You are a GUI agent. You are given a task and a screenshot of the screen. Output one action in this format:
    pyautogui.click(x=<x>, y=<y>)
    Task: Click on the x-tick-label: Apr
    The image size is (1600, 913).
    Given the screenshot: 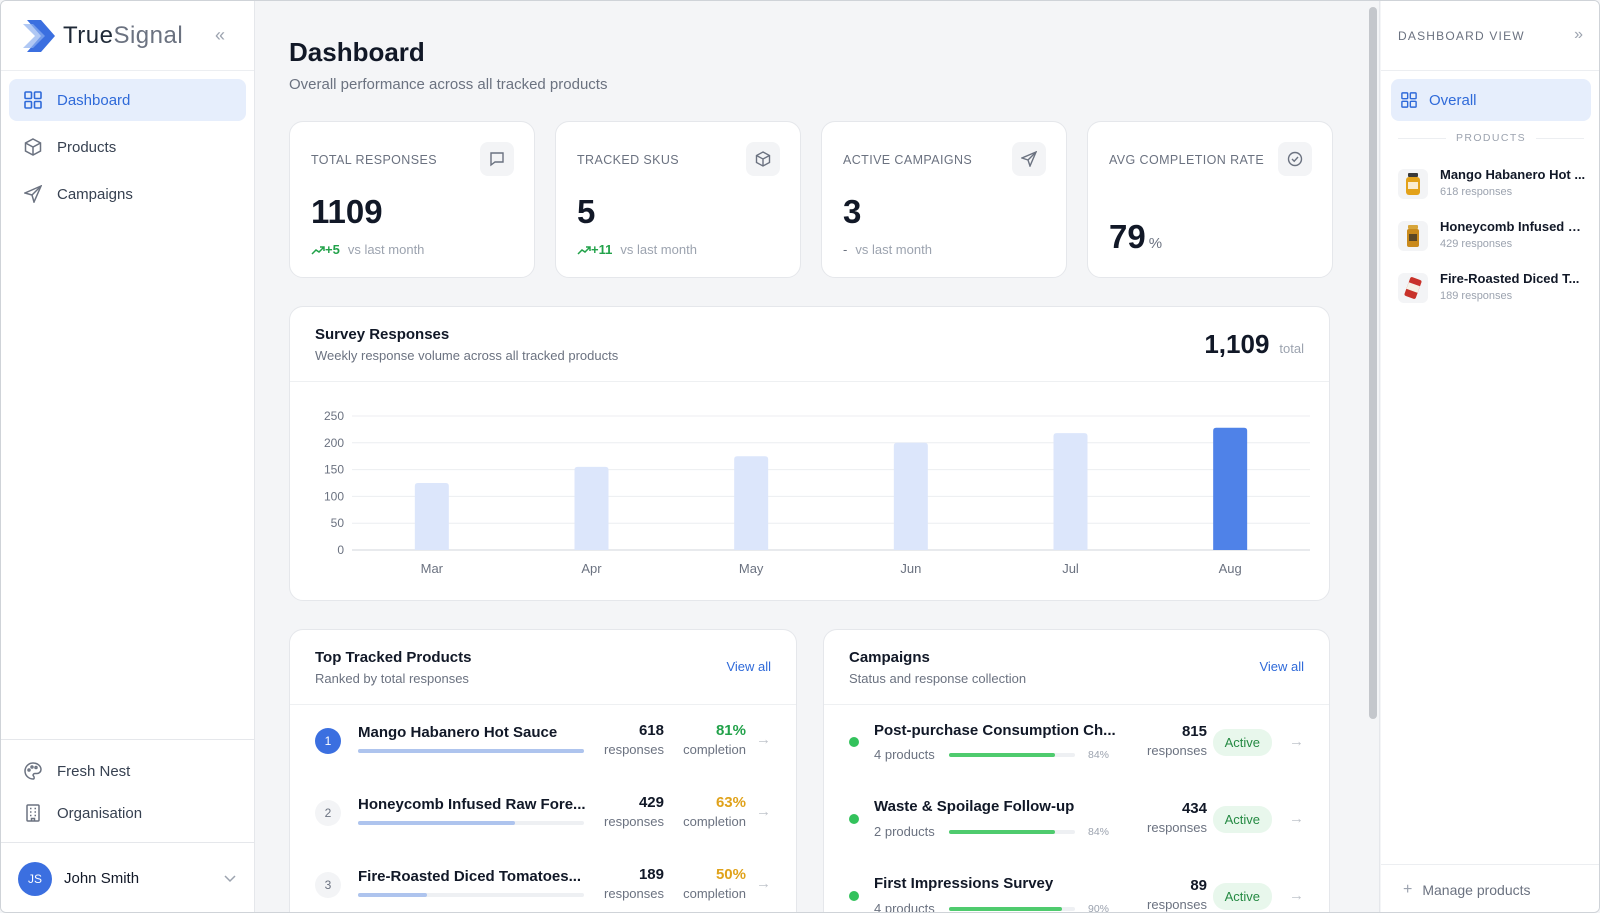 What is the action you would take?
    pyautogui.click(x=591, y=568)
    